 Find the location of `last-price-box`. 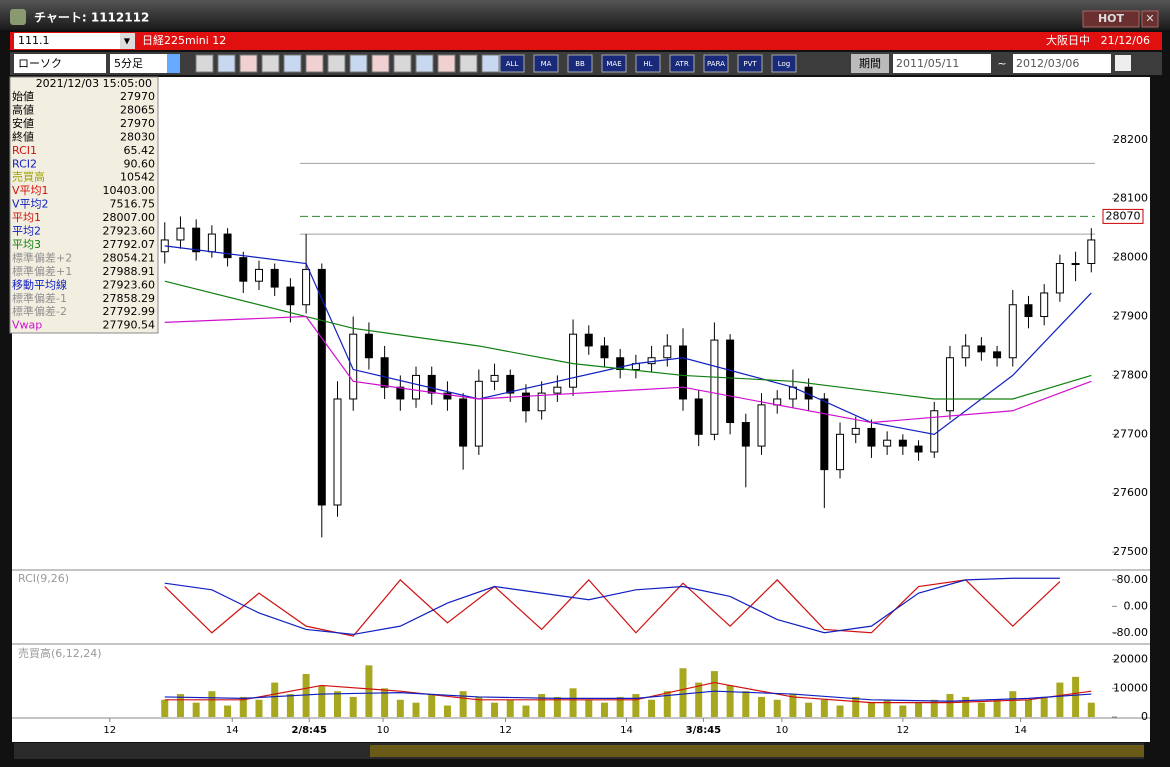

last-price-box is located at coordinates (1123, 216).